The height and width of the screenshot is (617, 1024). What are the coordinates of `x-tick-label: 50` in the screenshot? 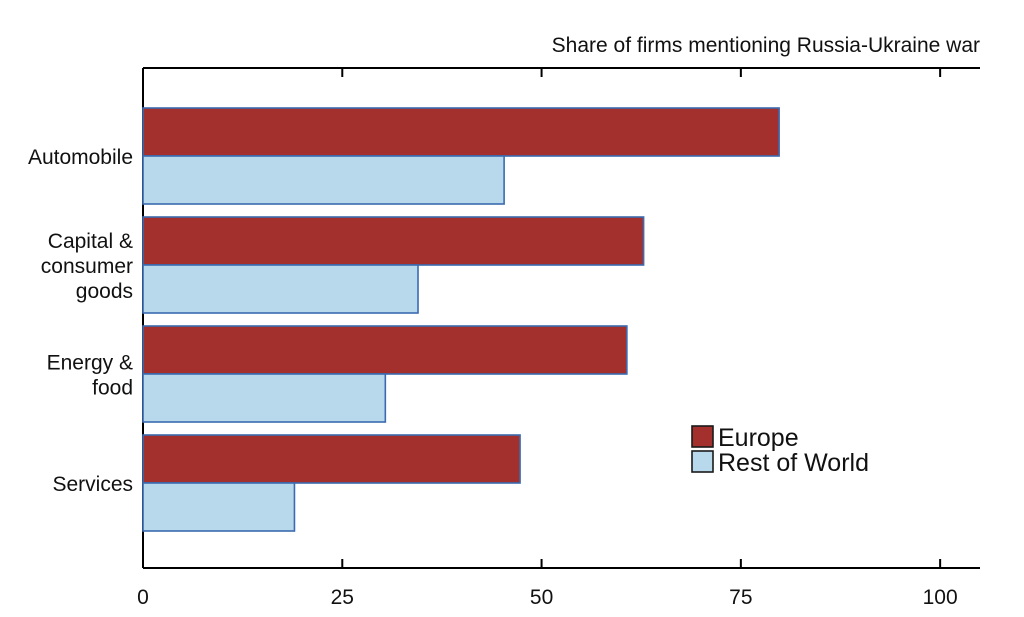 It's located at (541, 597).